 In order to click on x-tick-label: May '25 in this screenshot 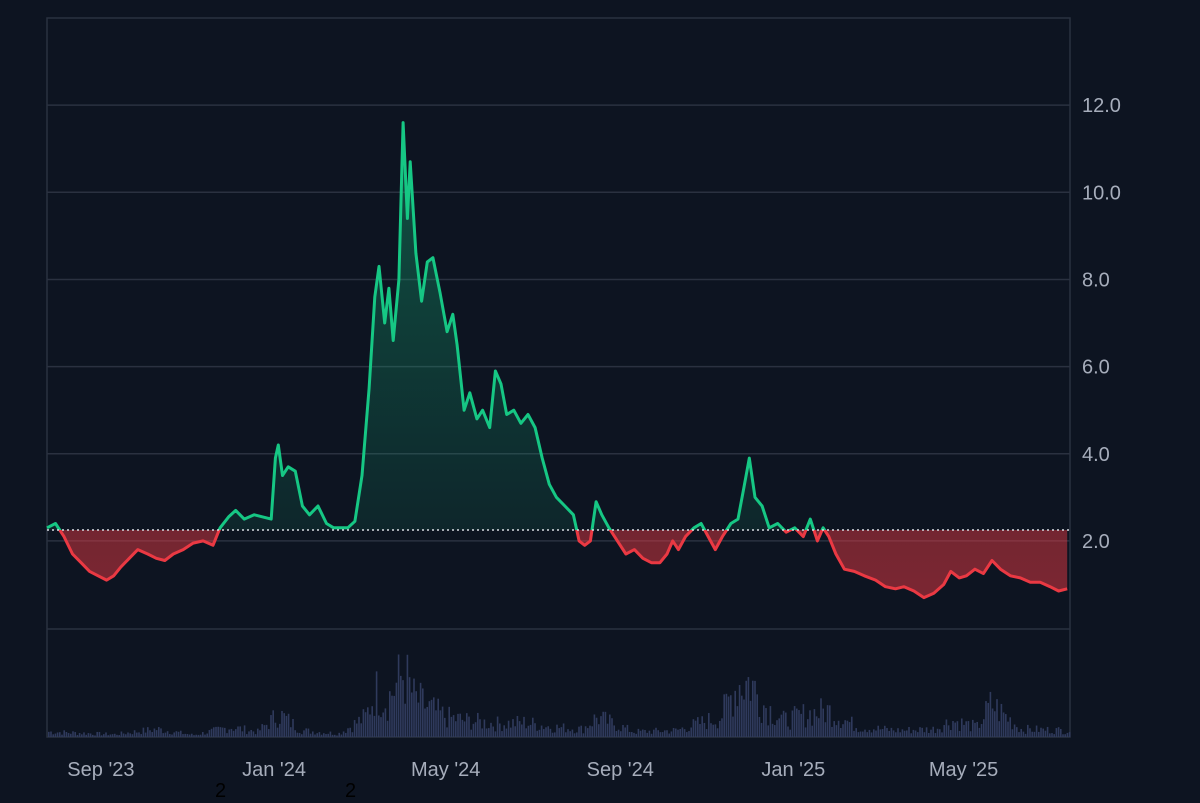, I will do `click(963, 770)`.